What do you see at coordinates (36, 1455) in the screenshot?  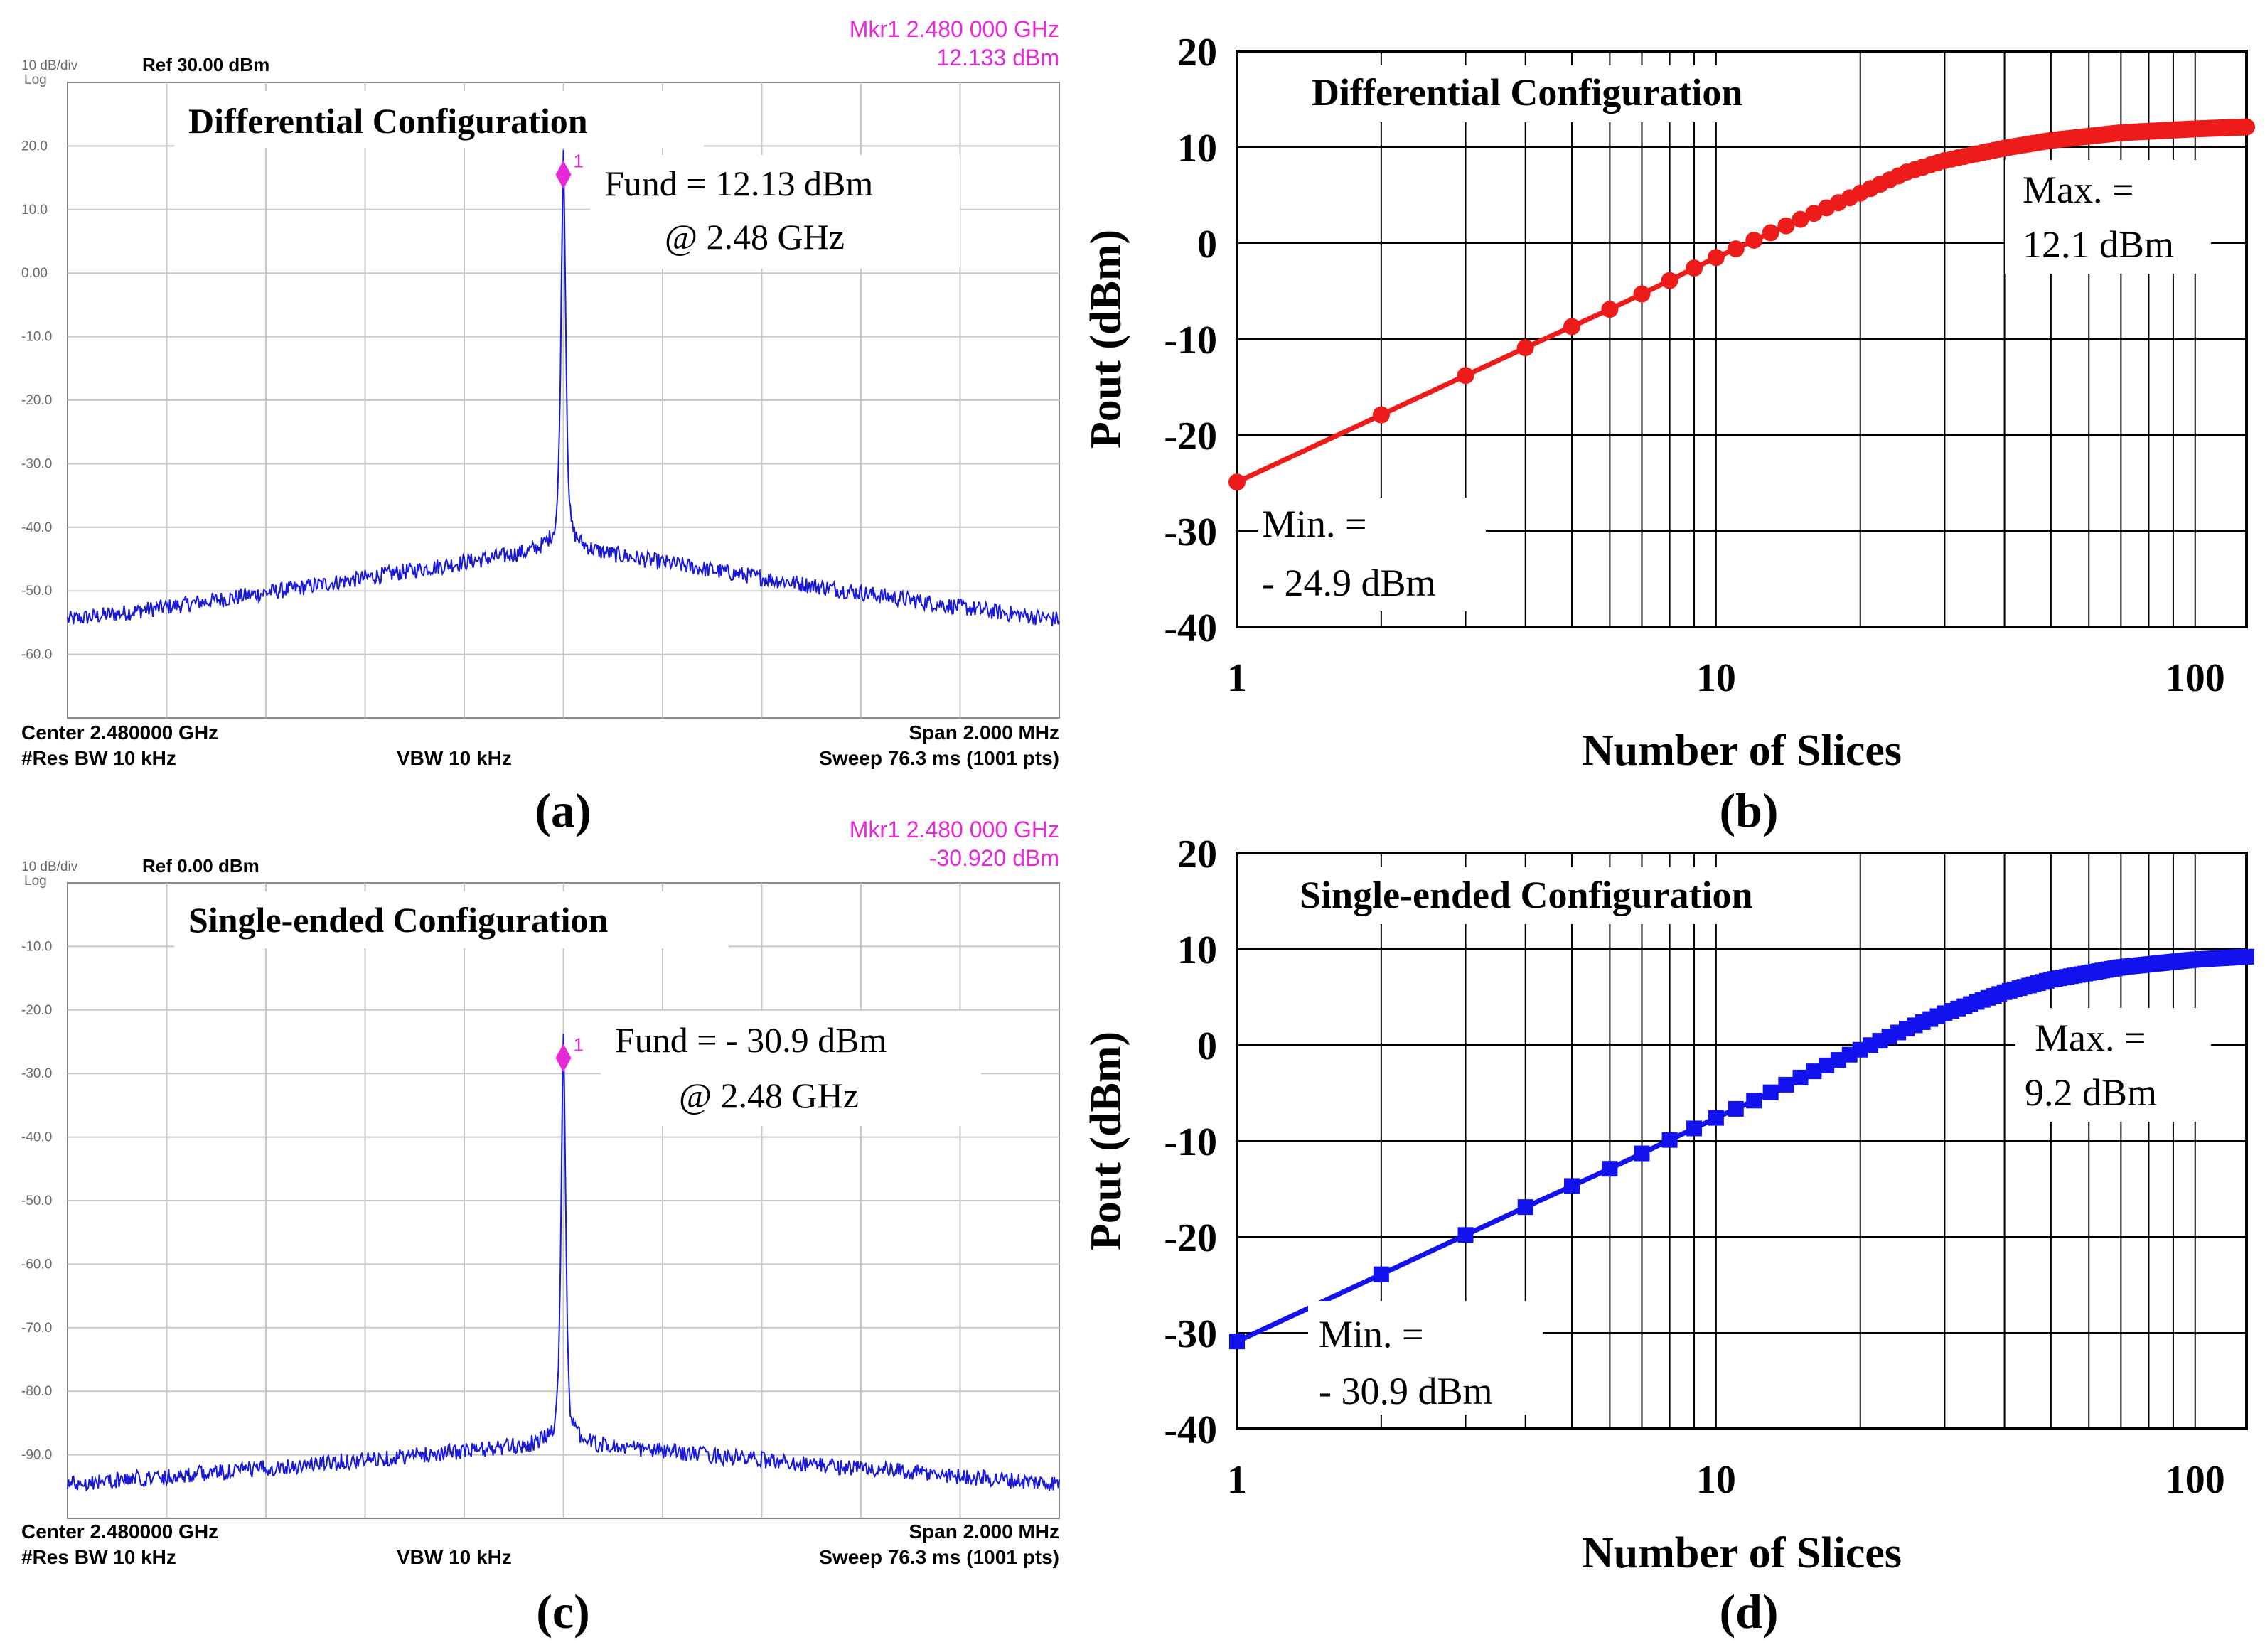 I see `y-tick-label: -90.0` at bounding box center [36, 1455].